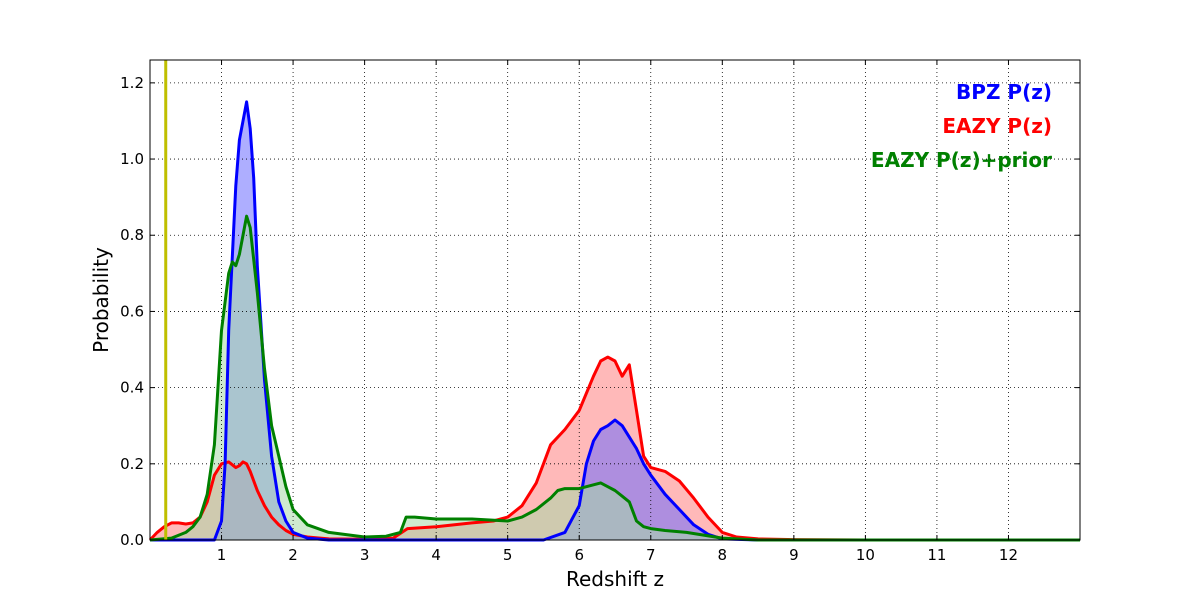 The image size is (1200, 600). I want to click on y-tick-label: 0.8, so click(132, 235).